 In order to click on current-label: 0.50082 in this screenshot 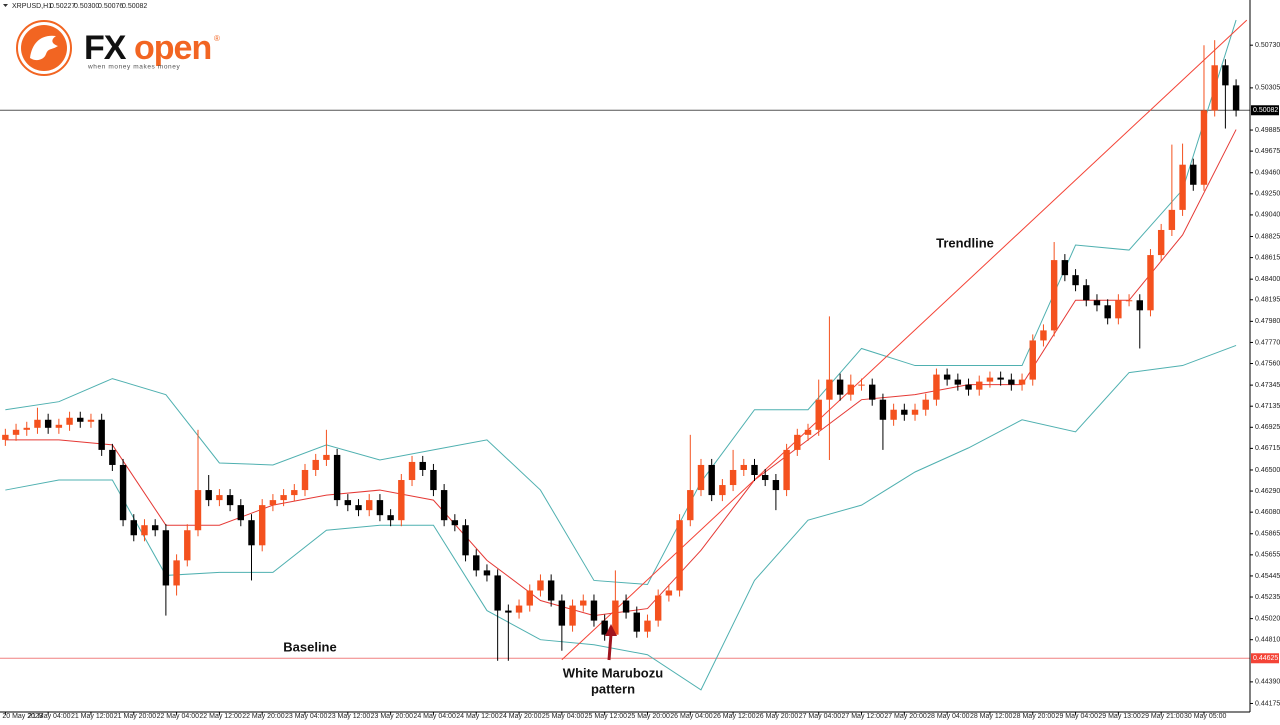, I will do `click(1265, 110)`.